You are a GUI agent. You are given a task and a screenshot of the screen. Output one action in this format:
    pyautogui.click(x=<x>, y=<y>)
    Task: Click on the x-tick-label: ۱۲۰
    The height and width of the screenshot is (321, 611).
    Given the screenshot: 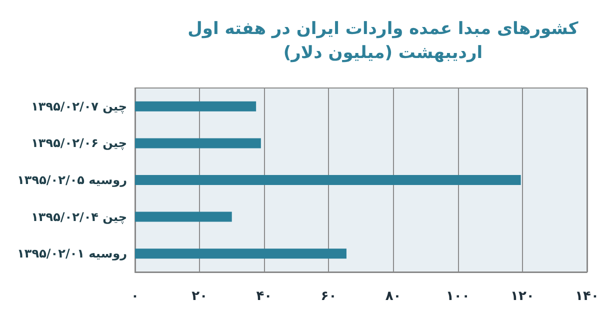 What is the action you would take?
    pyautogui.click(x=522, y=296)
    